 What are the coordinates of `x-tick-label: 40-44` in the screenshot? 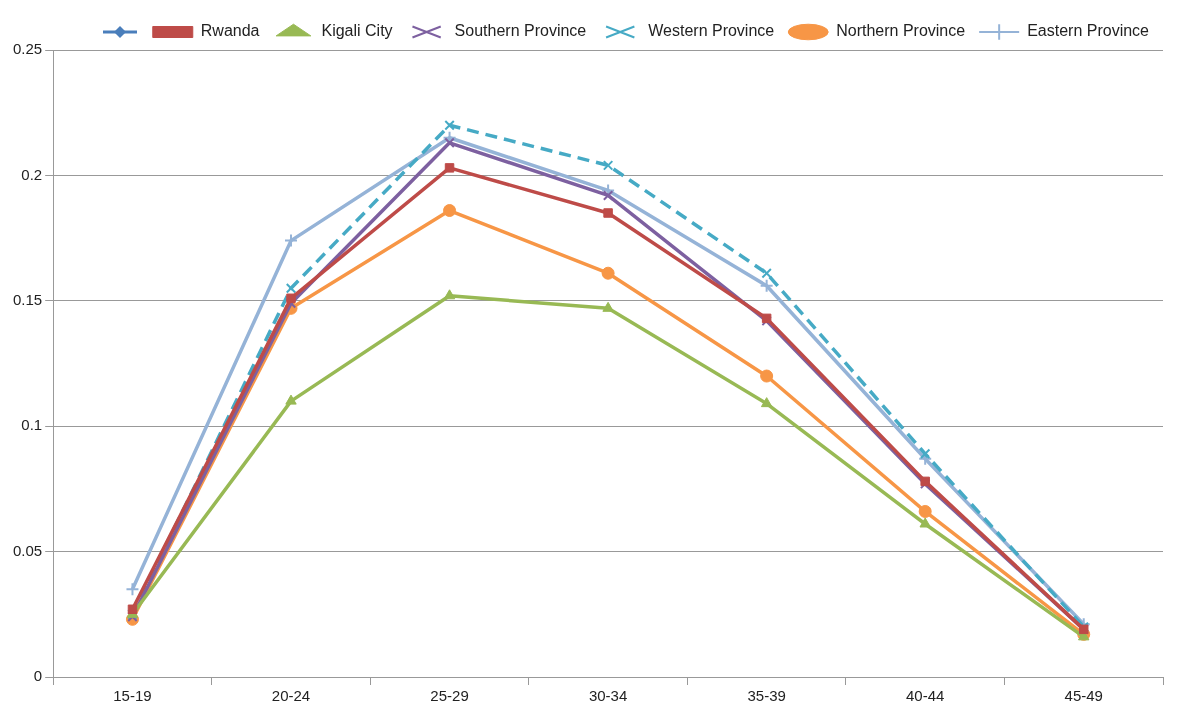 It's located at (925, 696).